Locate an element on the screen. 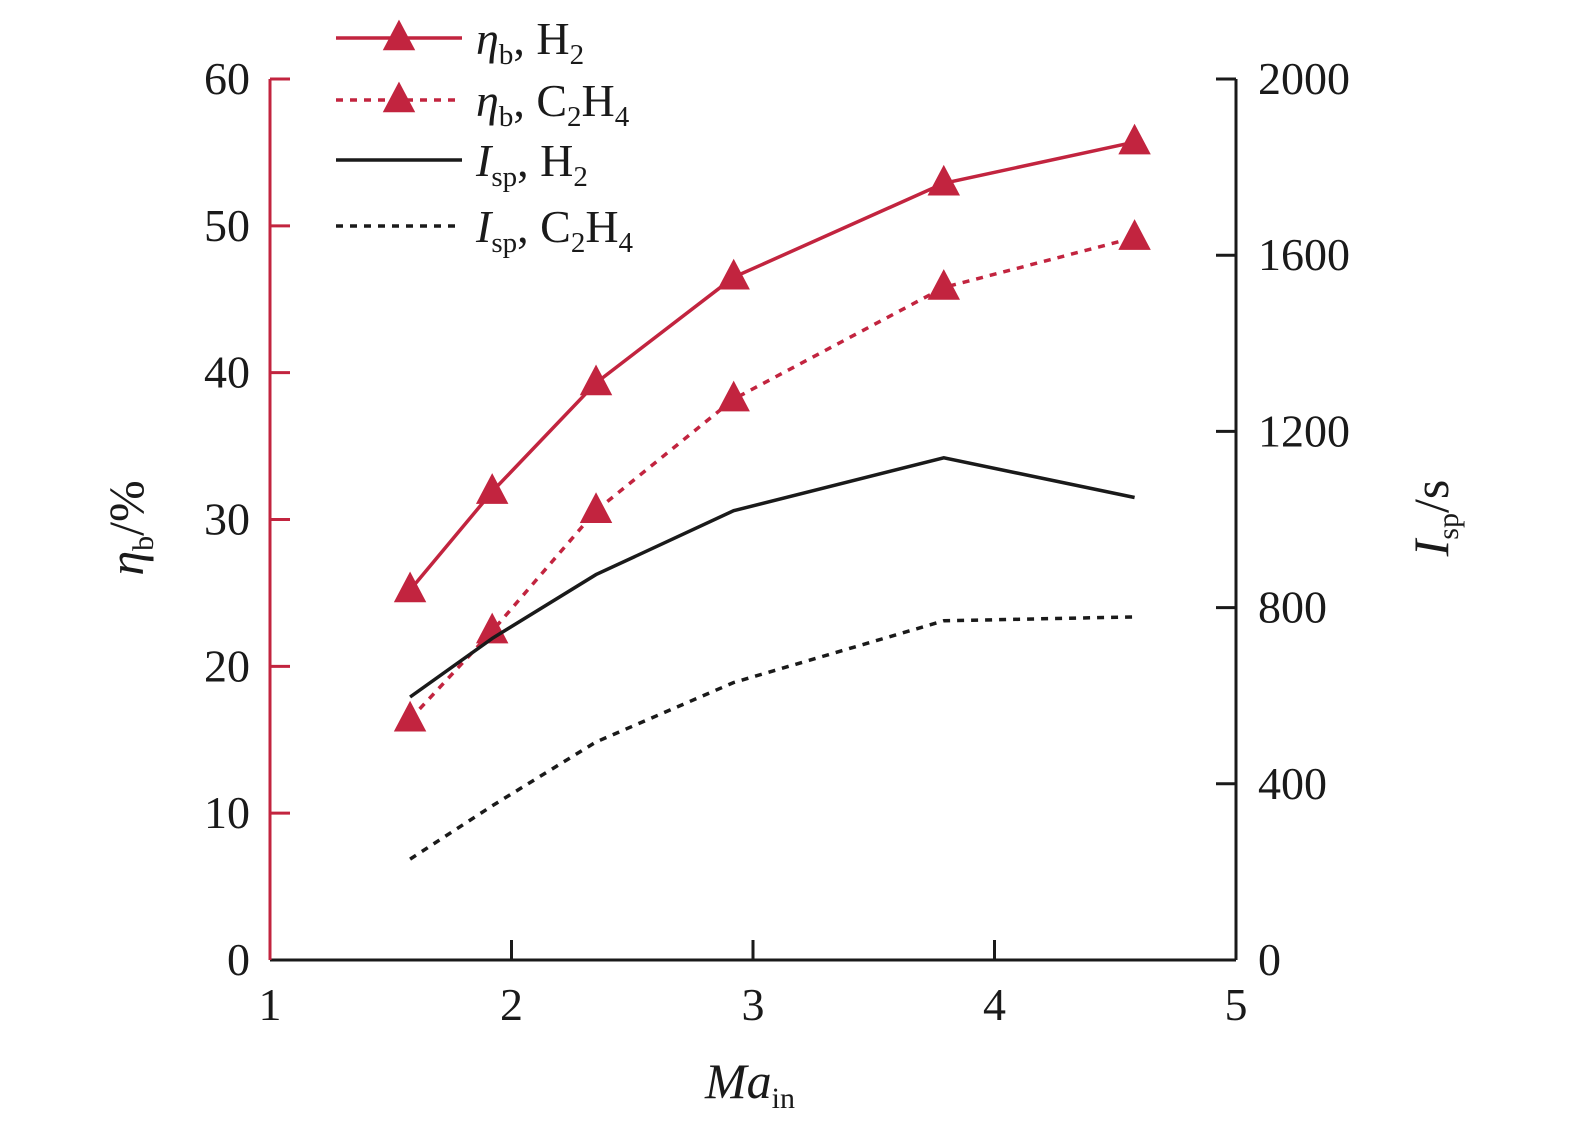 The image size is (1575, 1133). x-axis-title: Main is located at coordinates (749, 1084).